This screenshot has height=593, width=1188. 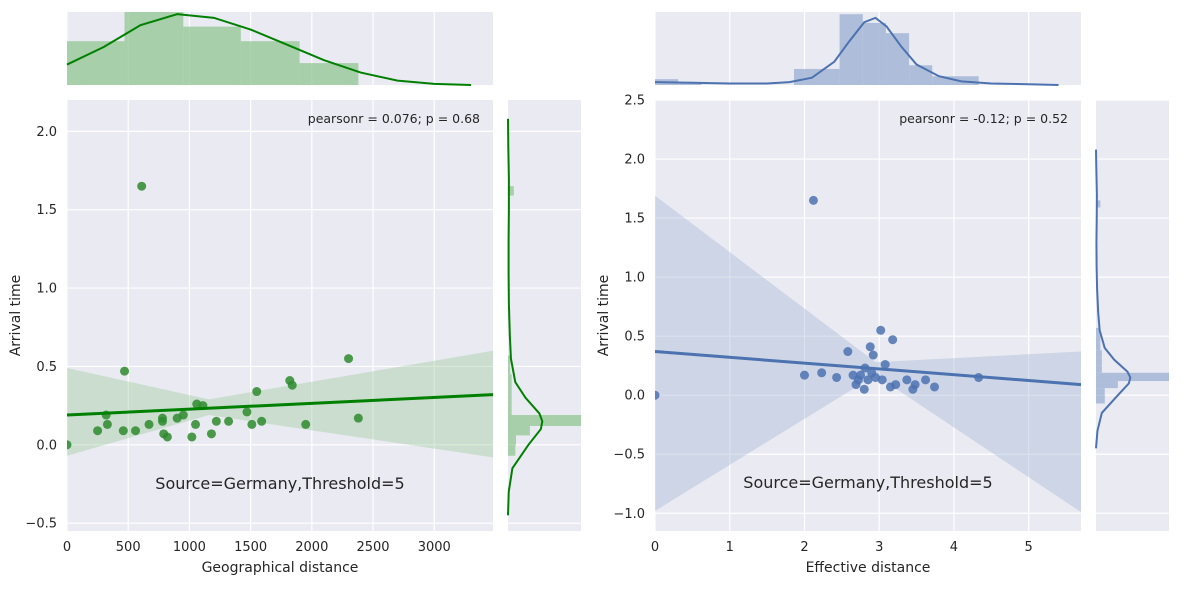 What do you see at coordinates (634, 101) in the screenshot?
I see `y-tick-label: 2.5` at bounding box center [634, 101].